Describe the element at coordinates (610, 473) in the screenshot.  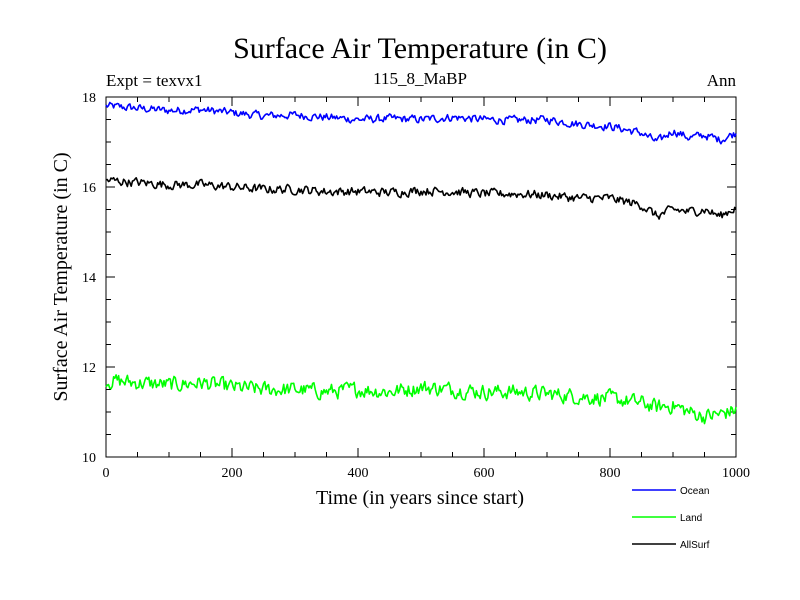
I see `x-tick-label: 800` at that location.